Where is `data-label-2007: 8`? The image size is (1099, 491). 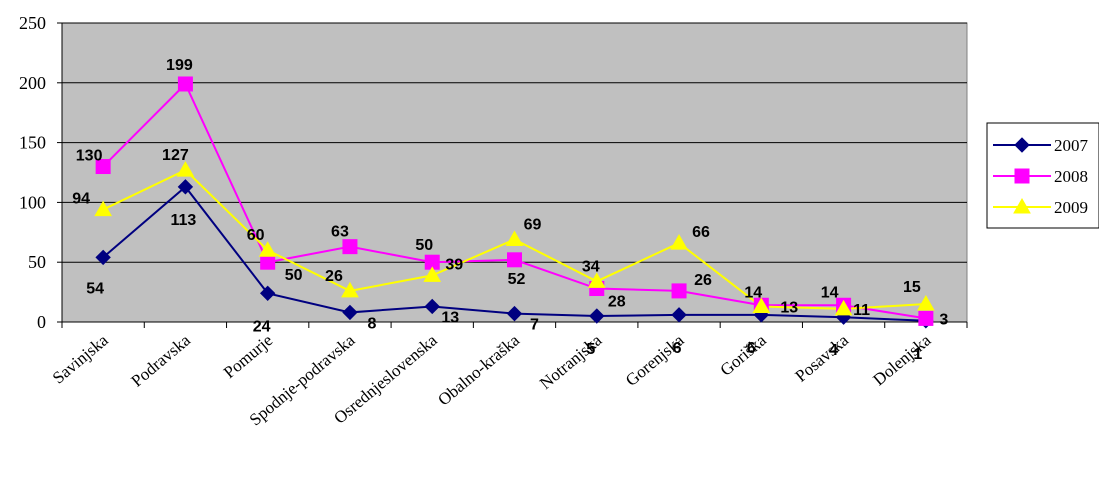 data-label-2007: 8 is located at coordinates (372, 323).